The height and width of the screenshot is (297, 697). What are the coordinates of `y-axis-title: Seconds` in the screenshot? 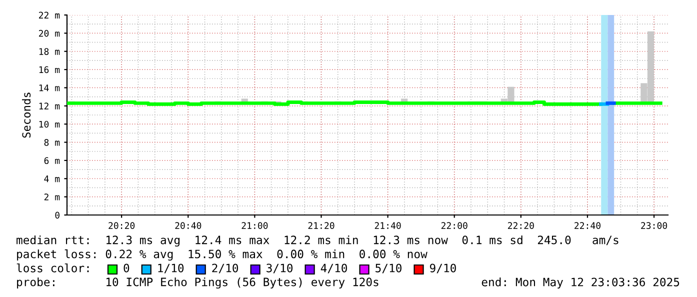 It's located at (26, 115).